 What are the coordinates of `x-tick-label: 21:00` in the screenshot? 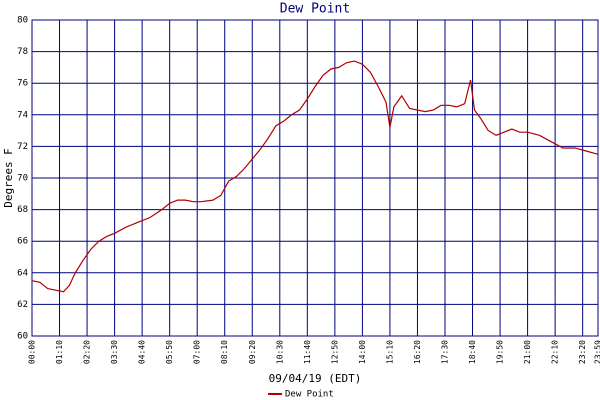 It's located at (527, 352).